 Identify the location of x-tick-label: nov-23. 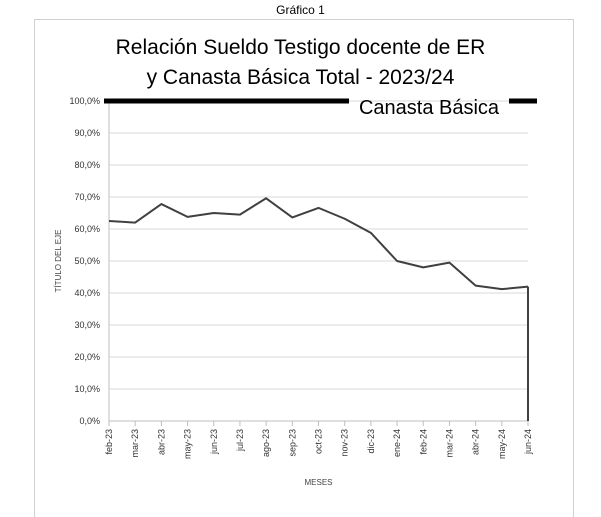
(345, 443).